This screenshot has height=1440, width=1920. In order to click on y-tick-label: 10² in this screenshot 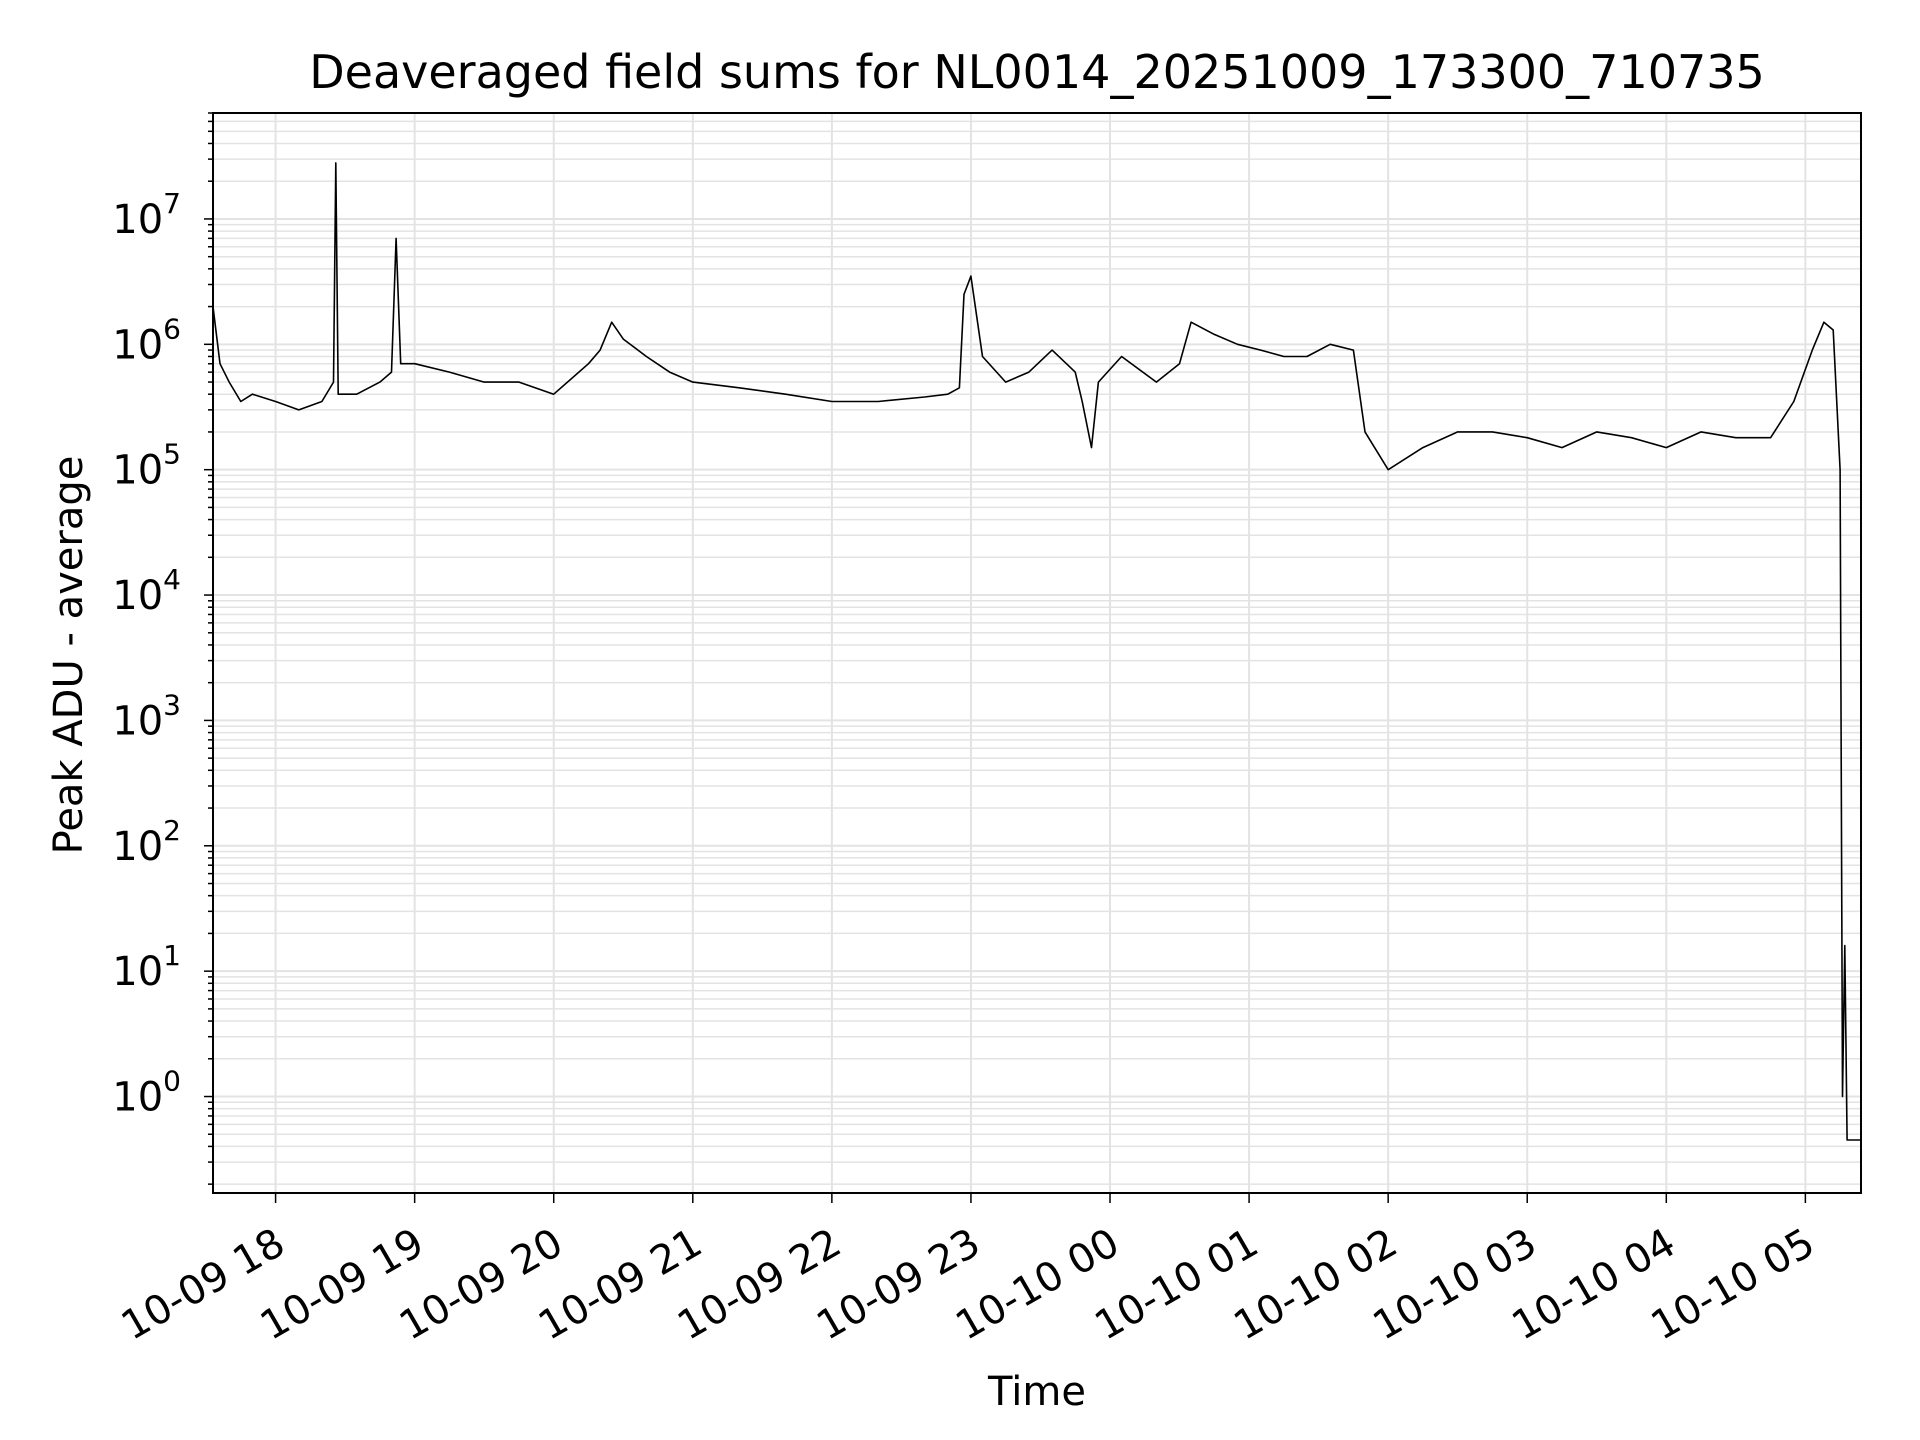, I will do `click(146, 842)`.